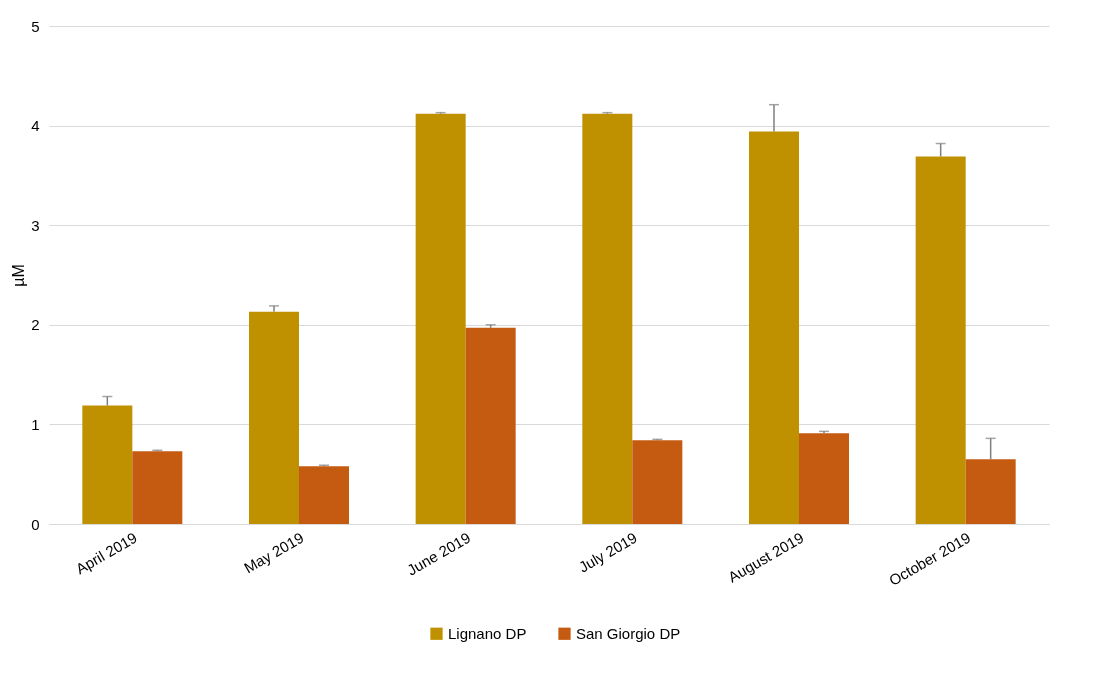 This screenshot has height=678, width=1097. I want to click on y-tick-label: 5, so click(35, 26).